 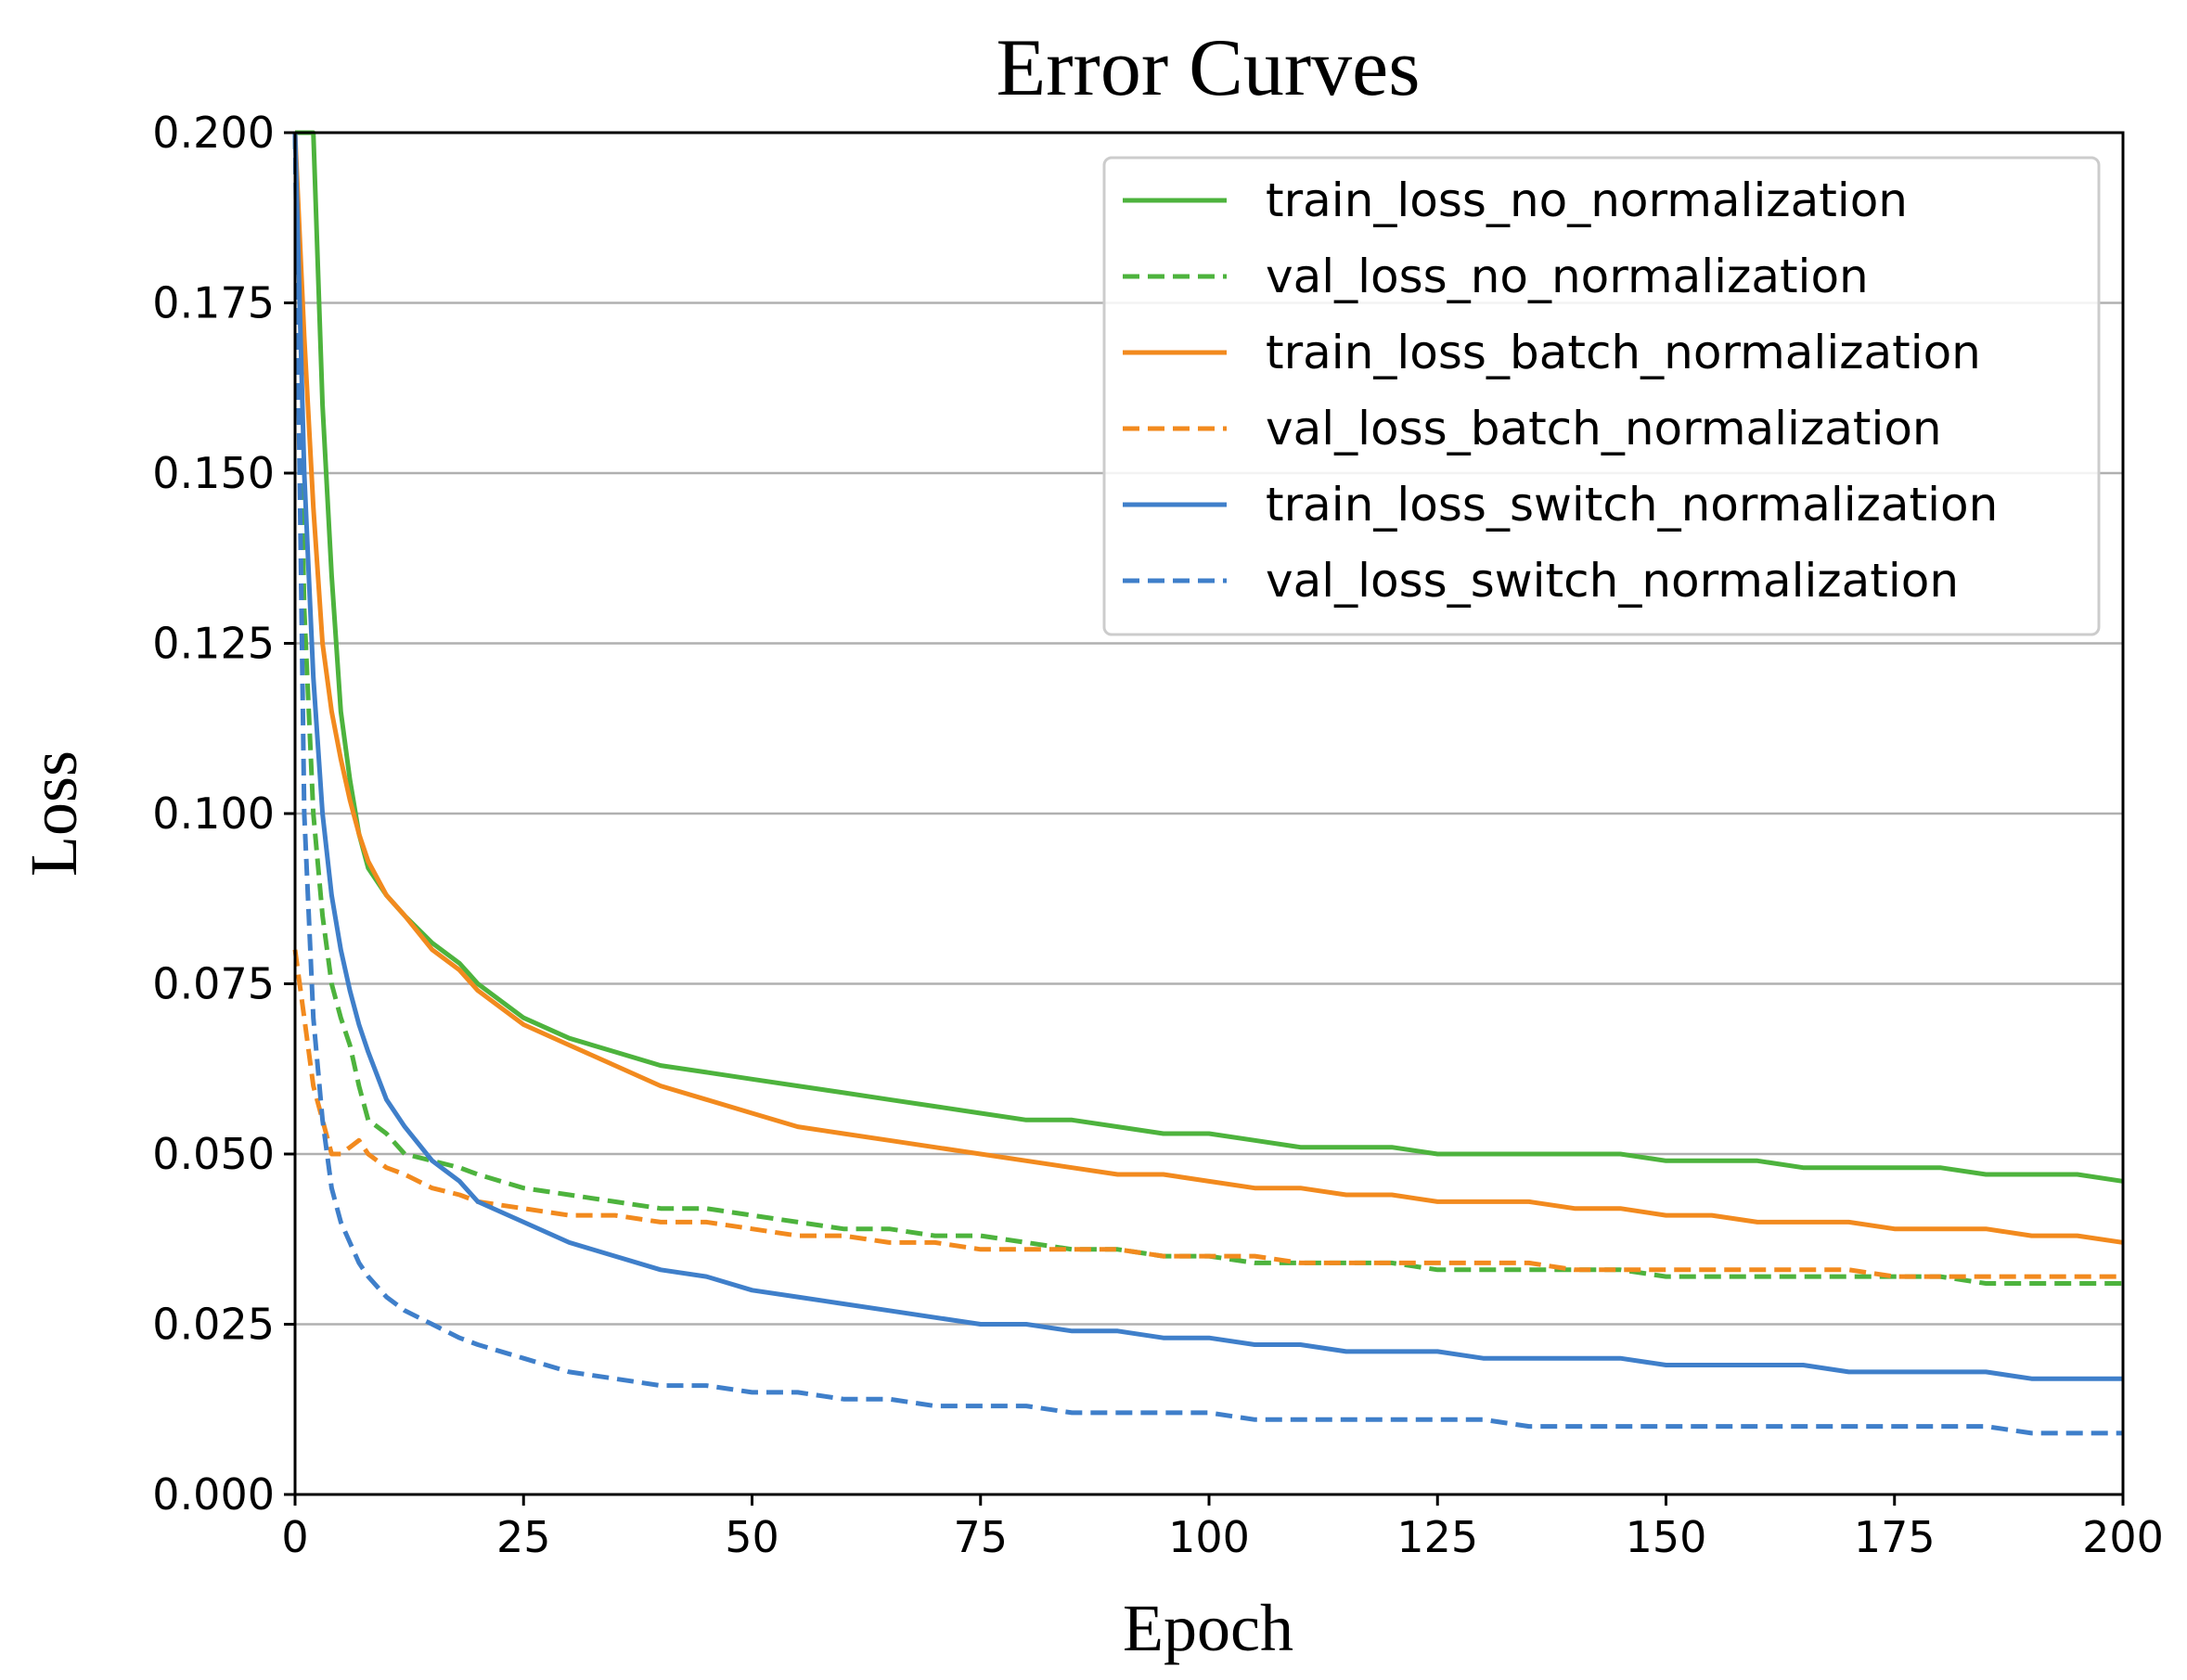 What do you see at coordinates (1895, 1537) in the screenshot?
I see `x-tick-label: 175` at bounding box center [1895, 1537].